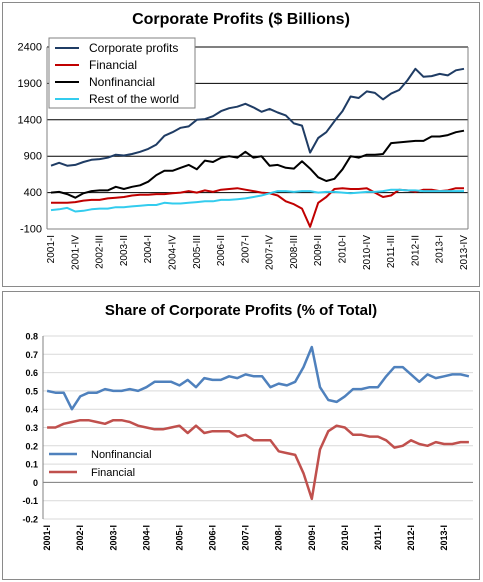 This screenshot has width=483, height=582. I want to click on y-tick-label: 1900, so click(30, 84).